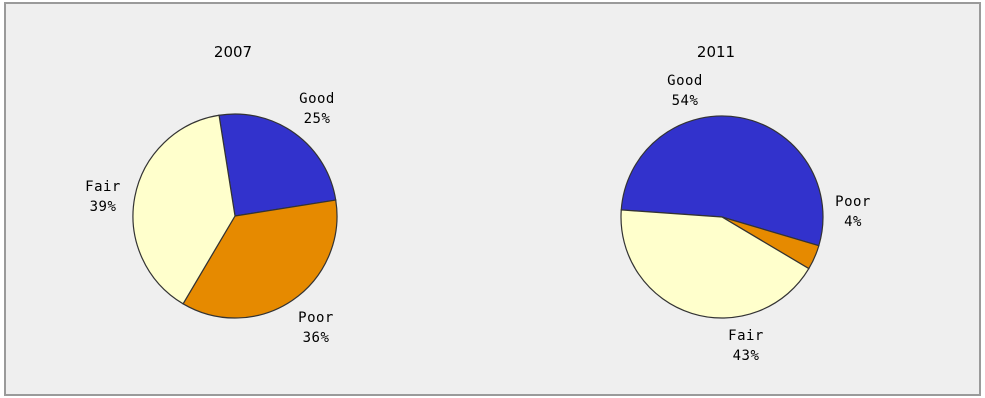 The width and height of the screenshot is (985, 398). I want to click on chart-title: 2011, so click(716, 52).